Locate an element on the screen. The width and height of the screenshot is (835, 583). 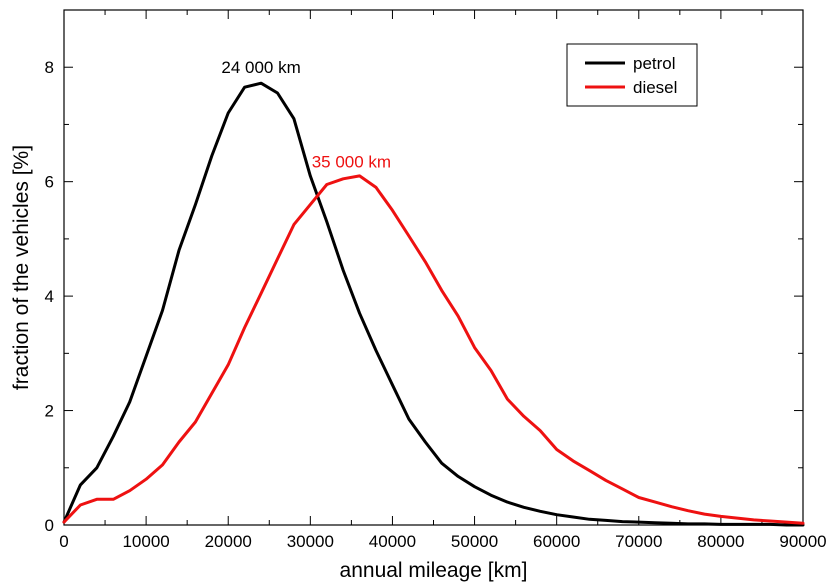
x-tick-label: 60000 is located at coordinates (556, 541).